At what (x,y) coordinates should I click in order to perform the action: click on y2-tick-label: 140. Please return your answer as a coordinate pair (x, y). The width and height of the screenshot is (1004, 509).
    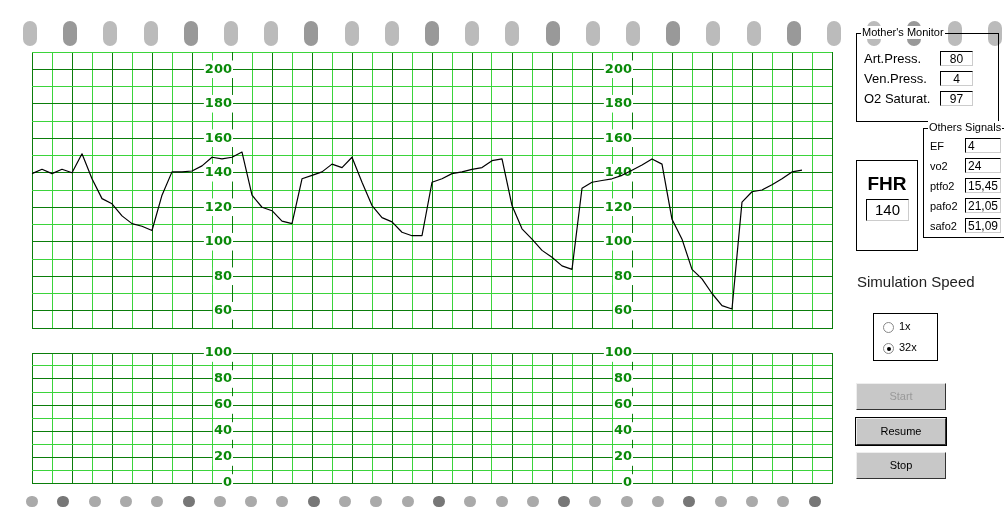
    Looking at the image, I should click on (618, 172).